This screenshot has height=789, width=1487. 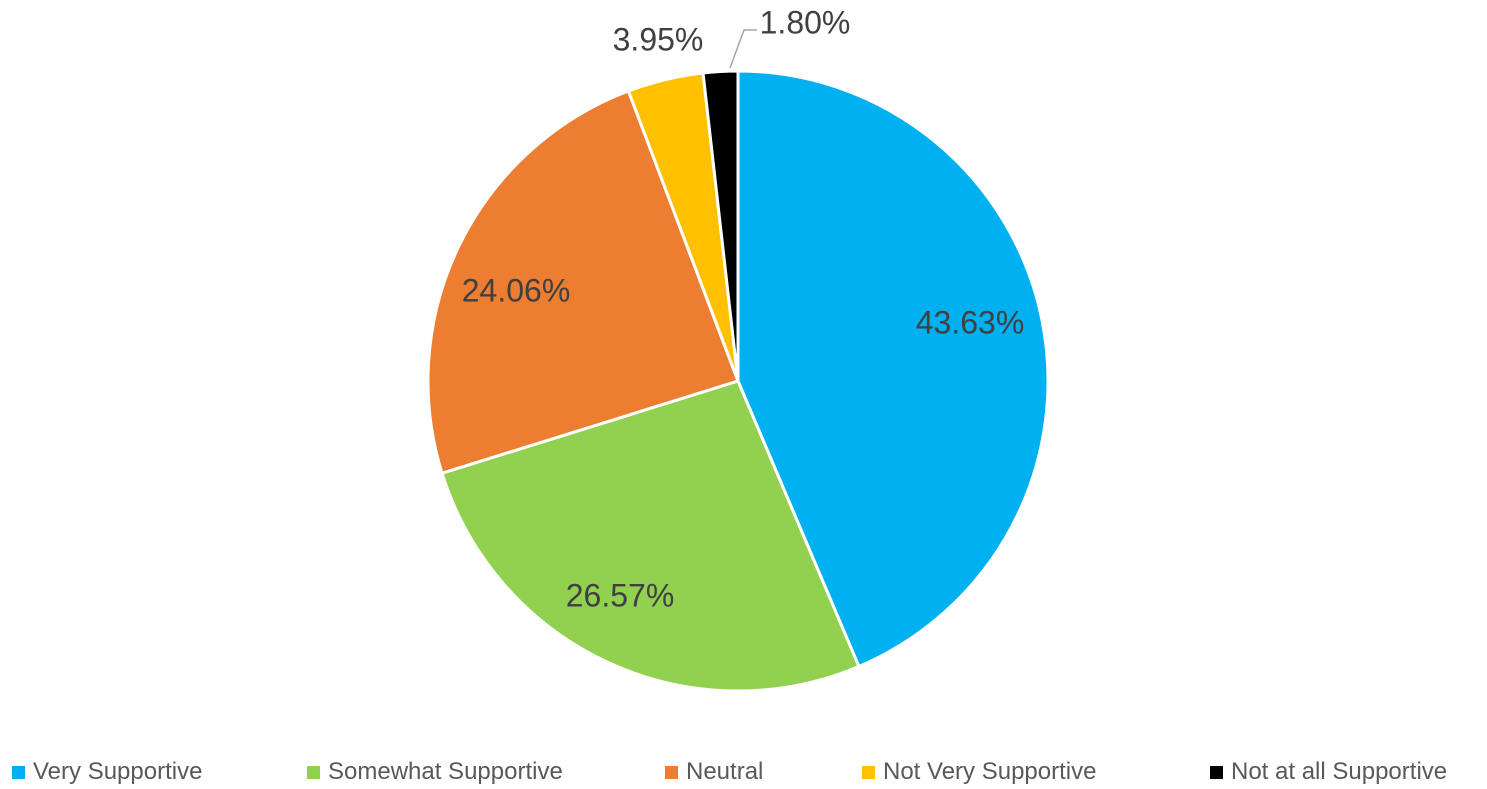 I want to click on legend-item-somewhat-supportive: Somewhat Supportive, so click(x=435, y=772).